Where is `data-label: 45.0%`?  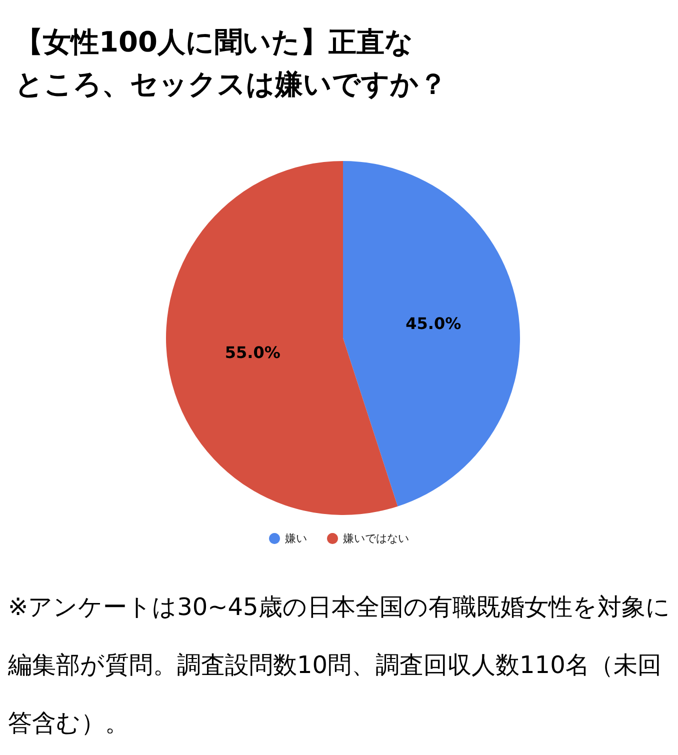 data-label: 45.0% is located at coordinates (434, 324).